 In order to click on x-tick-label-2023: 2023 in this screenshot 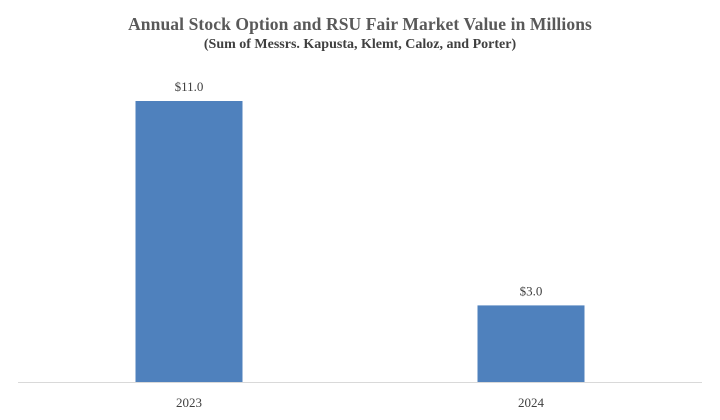, I will do `click(189, 402)`.